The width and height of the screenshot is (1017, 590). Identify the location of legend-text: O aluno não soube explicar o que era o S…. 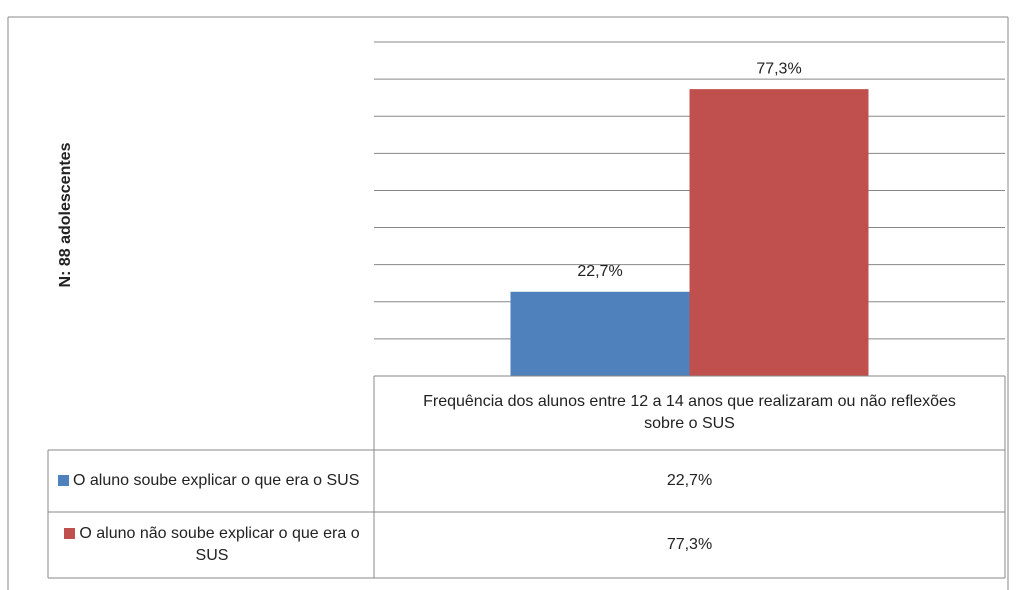
(219, 544).